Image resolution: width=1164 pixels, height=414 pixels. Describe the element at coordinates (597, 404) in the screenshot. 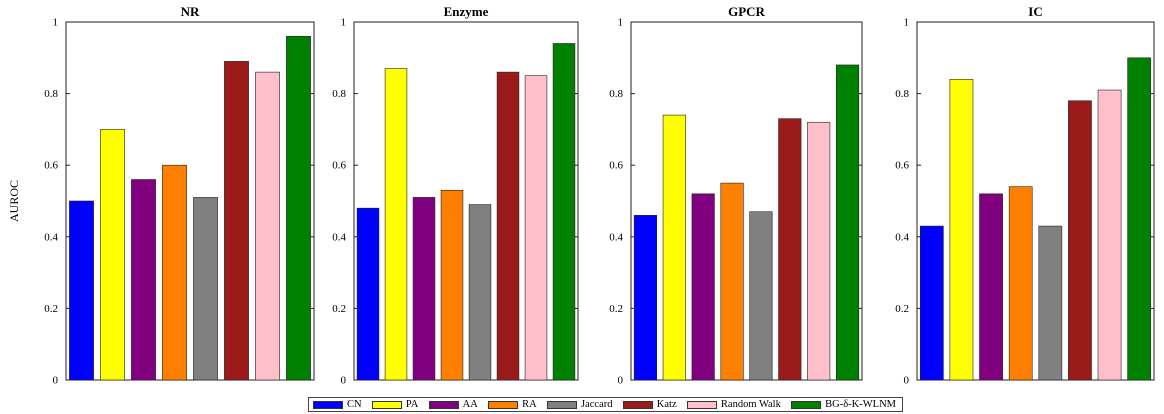

I see `legend-label-jaccard: Jaccard` at that location.